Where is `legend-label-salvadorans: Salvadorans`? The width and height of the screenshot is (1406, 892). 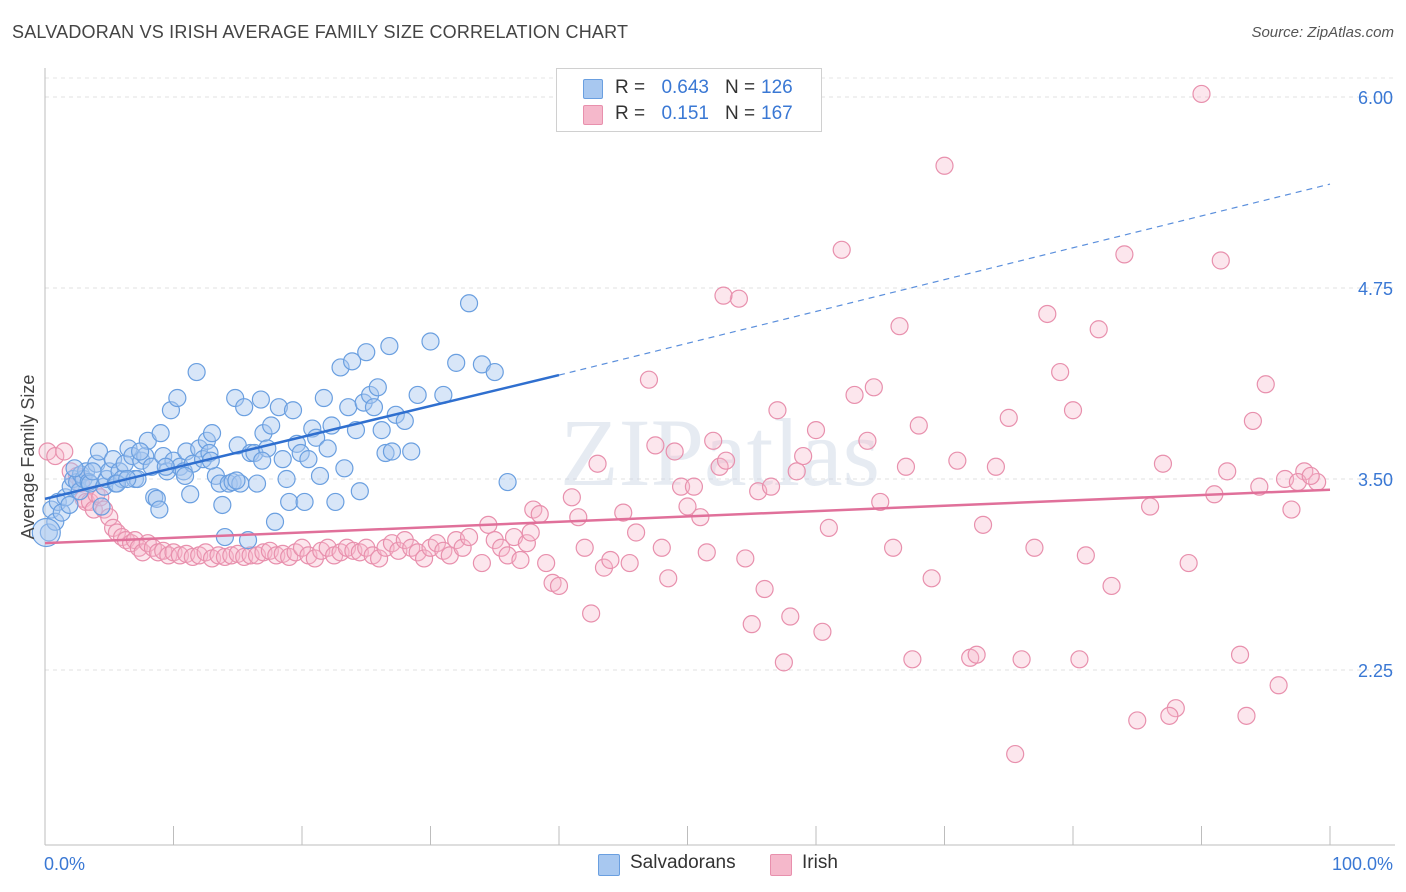
legend-label-salvadorans: Salvadorans is located at coordinates (683, 862).